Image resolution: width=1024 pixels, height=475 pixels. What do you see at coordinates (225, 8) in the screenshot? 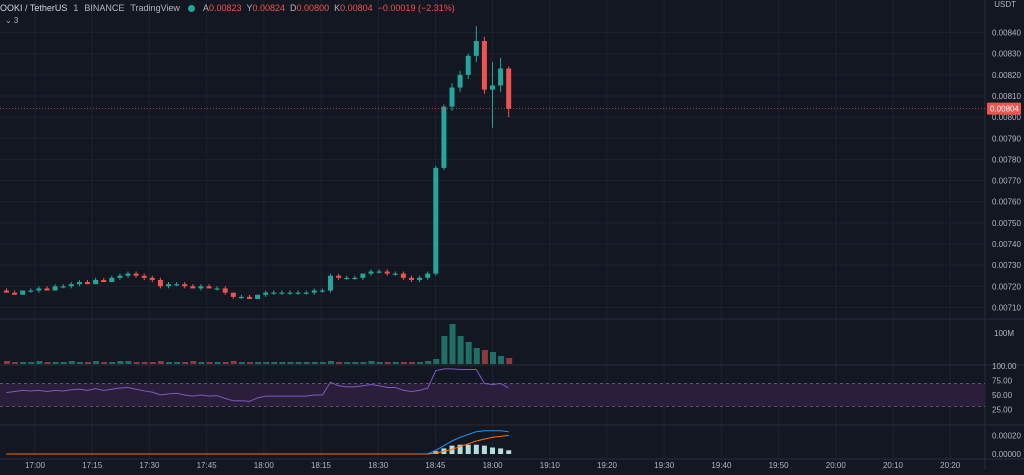
I see `open-value: 0.00823` at bounding box center [225, 8].